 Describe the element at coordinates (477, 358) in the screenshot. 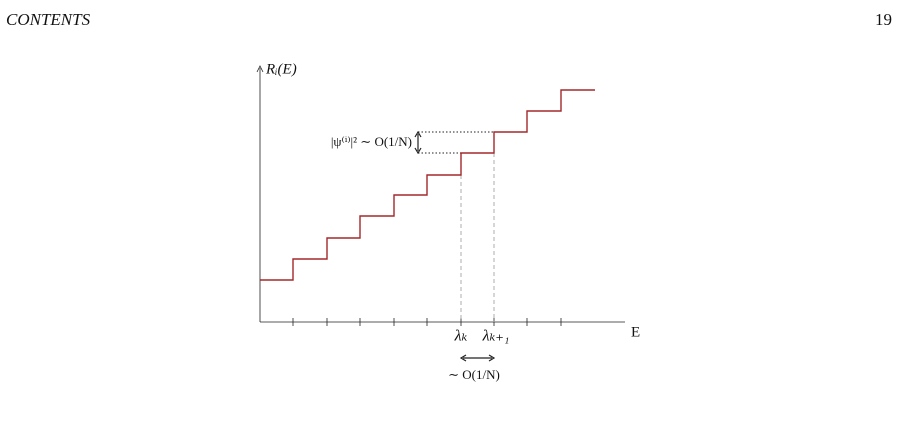

I see `spacing-arrow` at that location.